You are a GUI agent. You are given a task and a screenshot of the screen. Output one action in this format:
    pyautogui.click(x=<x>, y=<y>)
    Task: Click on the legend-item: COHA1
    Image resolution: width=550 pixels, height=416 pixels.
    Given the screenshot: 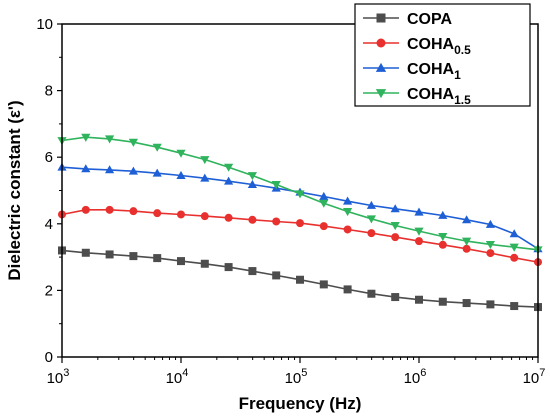 What is the action you would take?
    pyautogui.click(x=412, y=71)
    